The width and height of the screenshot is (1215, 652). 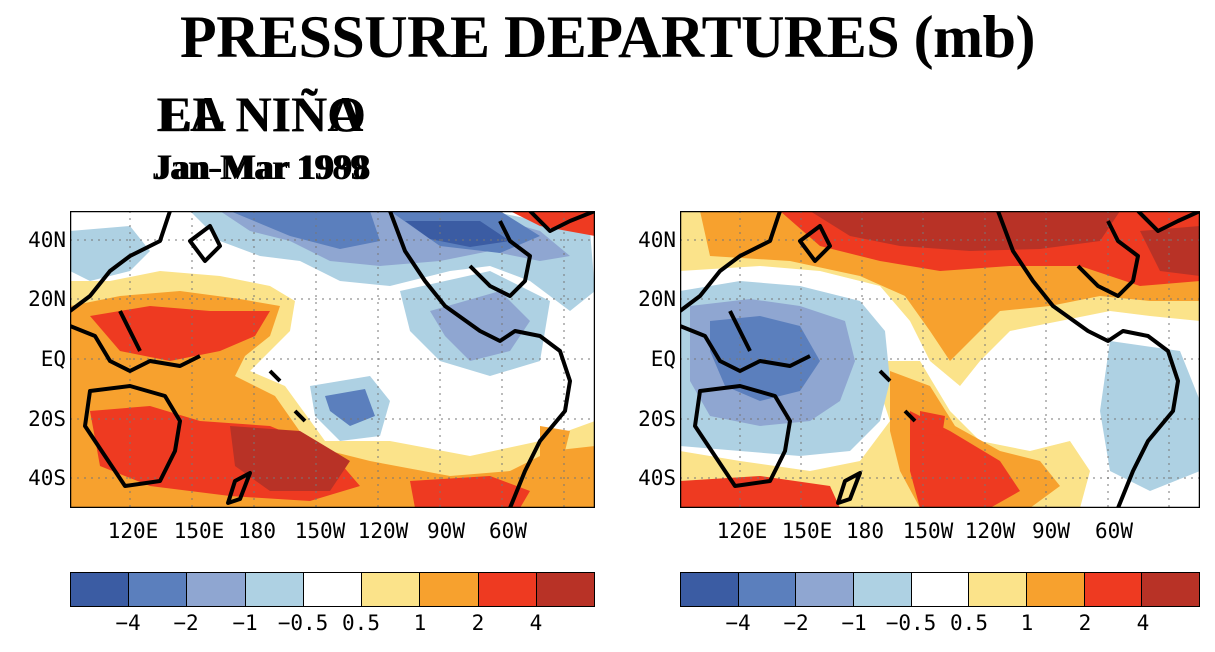 I want to click on el-nino-title: EL NIÑO, so click(x=262, y=114).